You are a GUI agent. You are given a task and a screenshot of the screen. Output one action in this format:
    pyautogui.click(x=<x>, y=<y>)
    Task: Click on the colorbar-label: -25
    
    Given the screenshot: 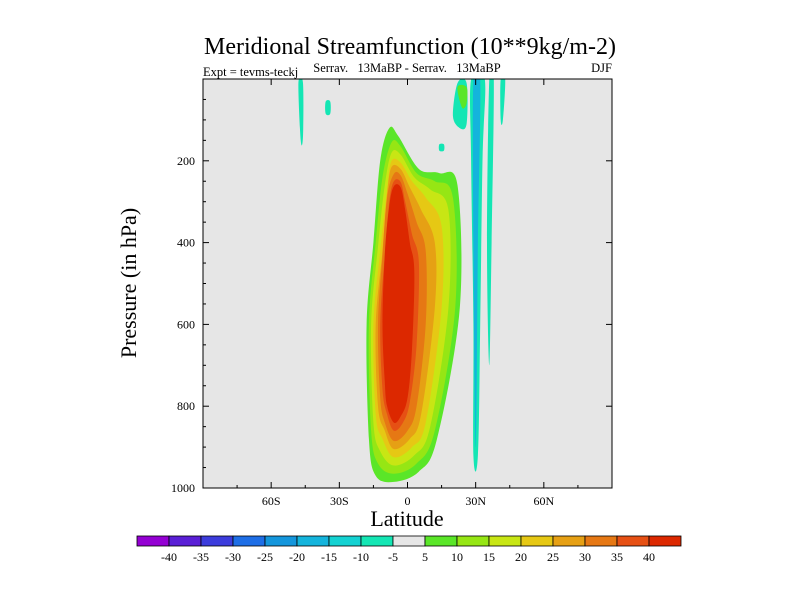 What is the action you would take?
    pyautogui.click(x=265, y=557)
    